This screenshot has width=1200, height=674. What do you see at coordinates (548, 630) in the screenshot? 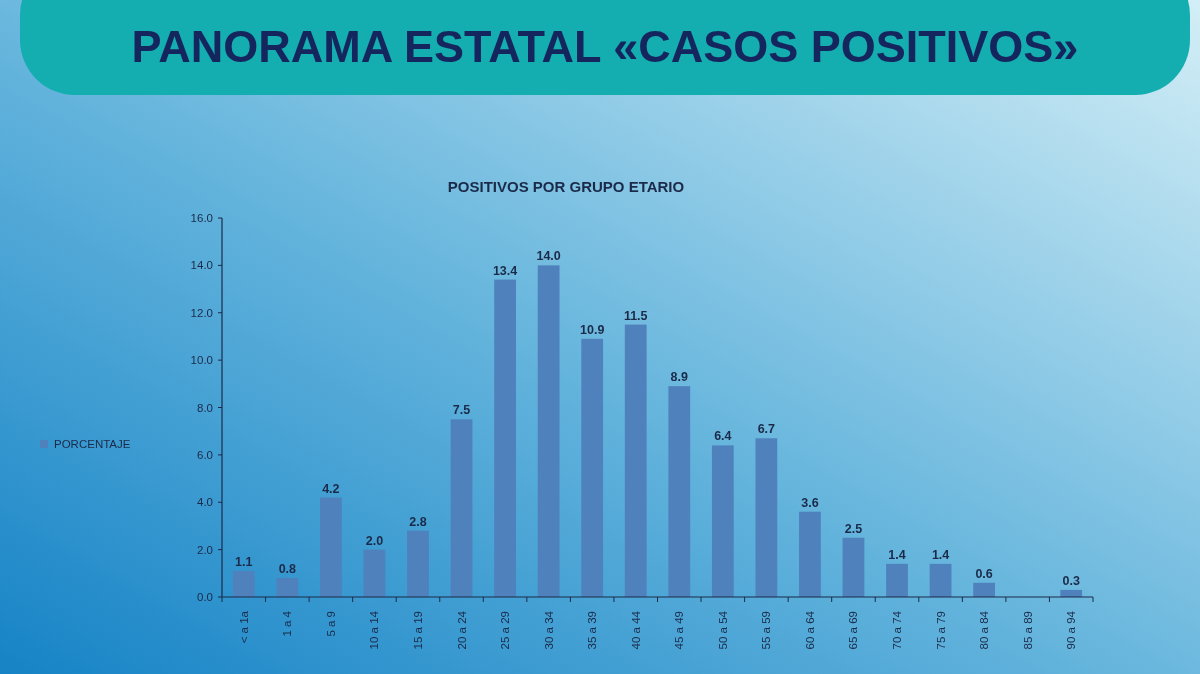
I see `x-tick-label: 30 a 34` at bounding box center [548, 630].